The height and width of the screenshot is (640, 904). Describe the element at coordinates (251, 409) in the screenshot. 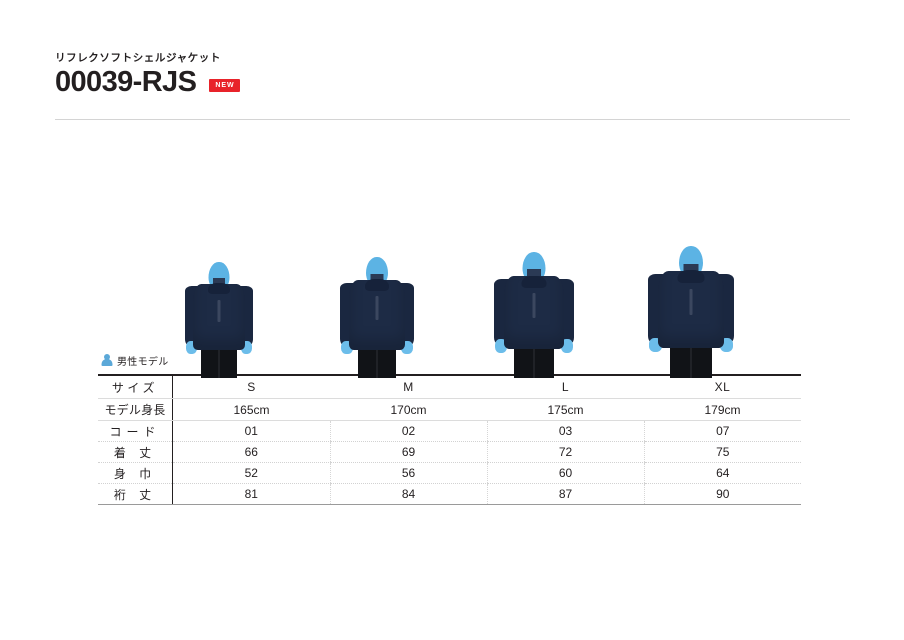

I see `cell-model-height-s: 165cm` at that location.